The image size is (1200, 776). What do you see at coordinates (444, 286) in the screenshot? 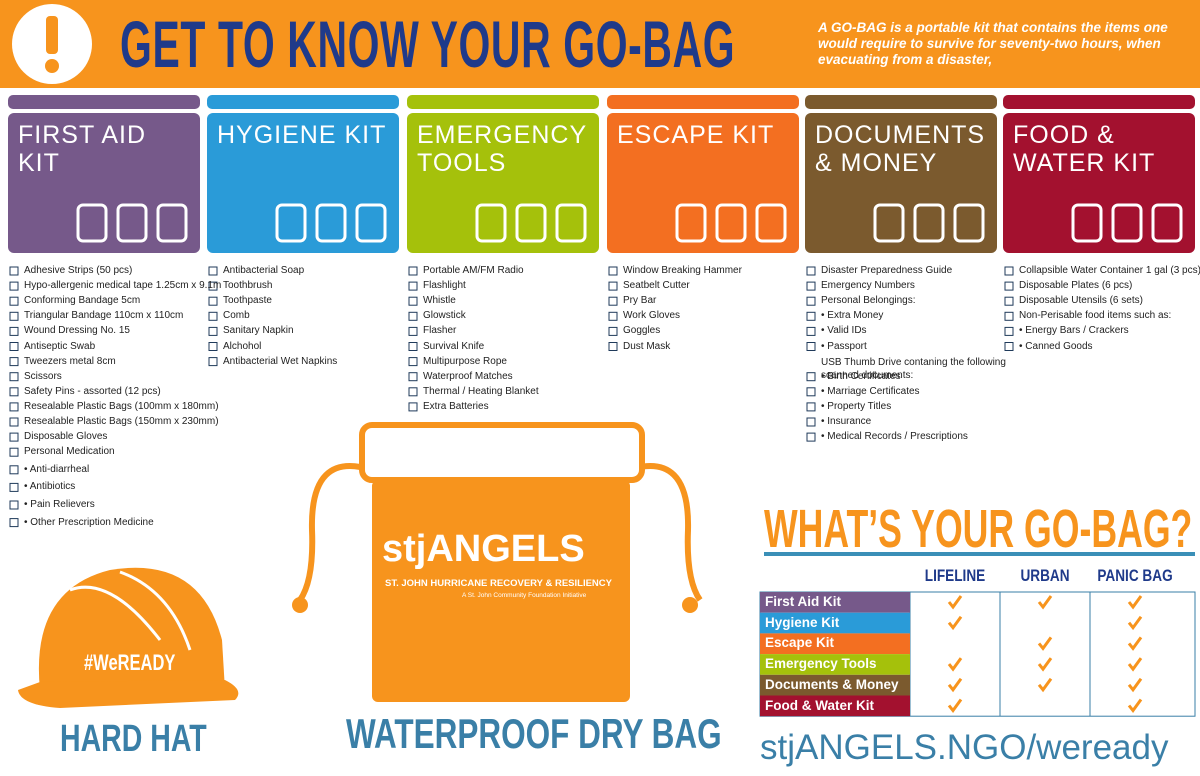
I see `kit-item: Flashlight` at bounding box center [444, 286].